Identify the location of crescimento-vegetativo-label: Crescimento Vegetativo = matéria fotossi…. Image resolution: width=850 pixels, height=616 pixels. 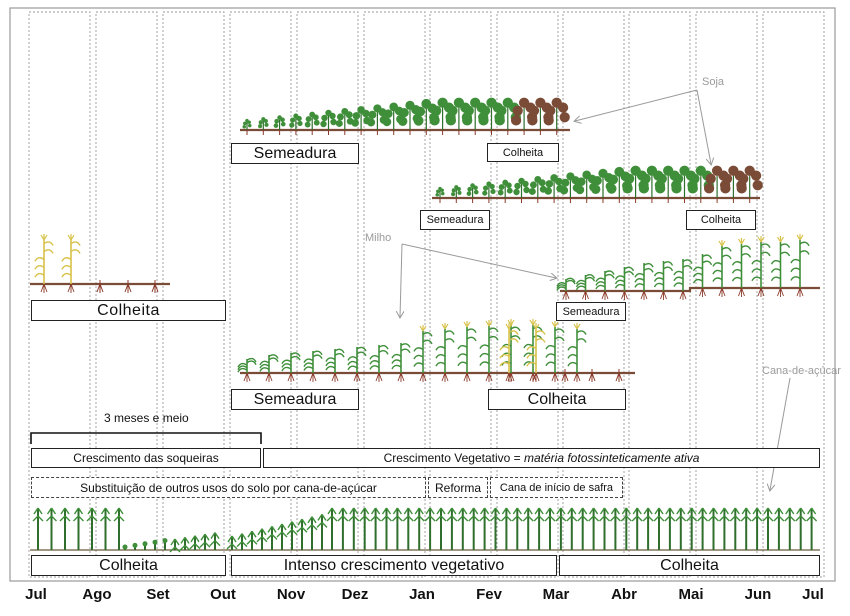
(541, 458).